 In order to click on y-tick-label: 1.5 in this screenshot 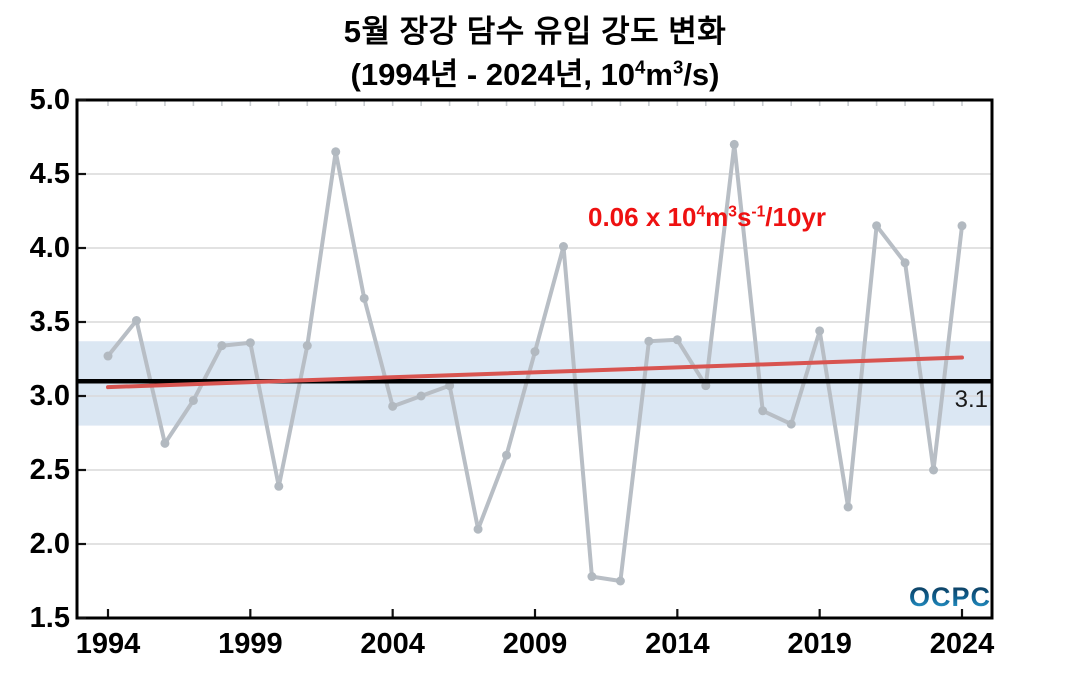, I will do `click(49, 618)`.